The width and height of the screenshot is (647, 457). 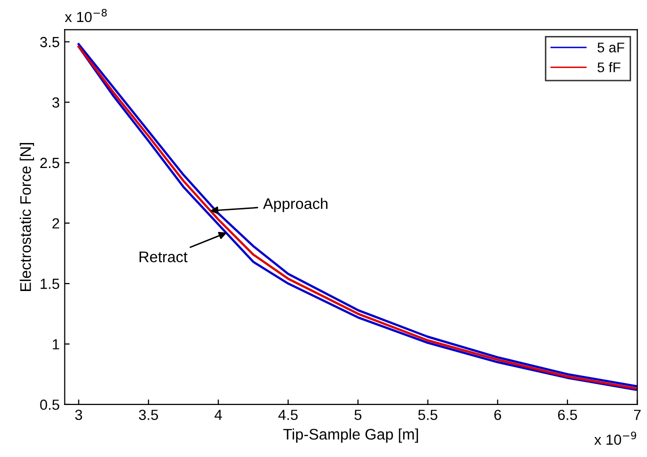 I want to click on x-tick-label: 5, so click(x=358, y=415).